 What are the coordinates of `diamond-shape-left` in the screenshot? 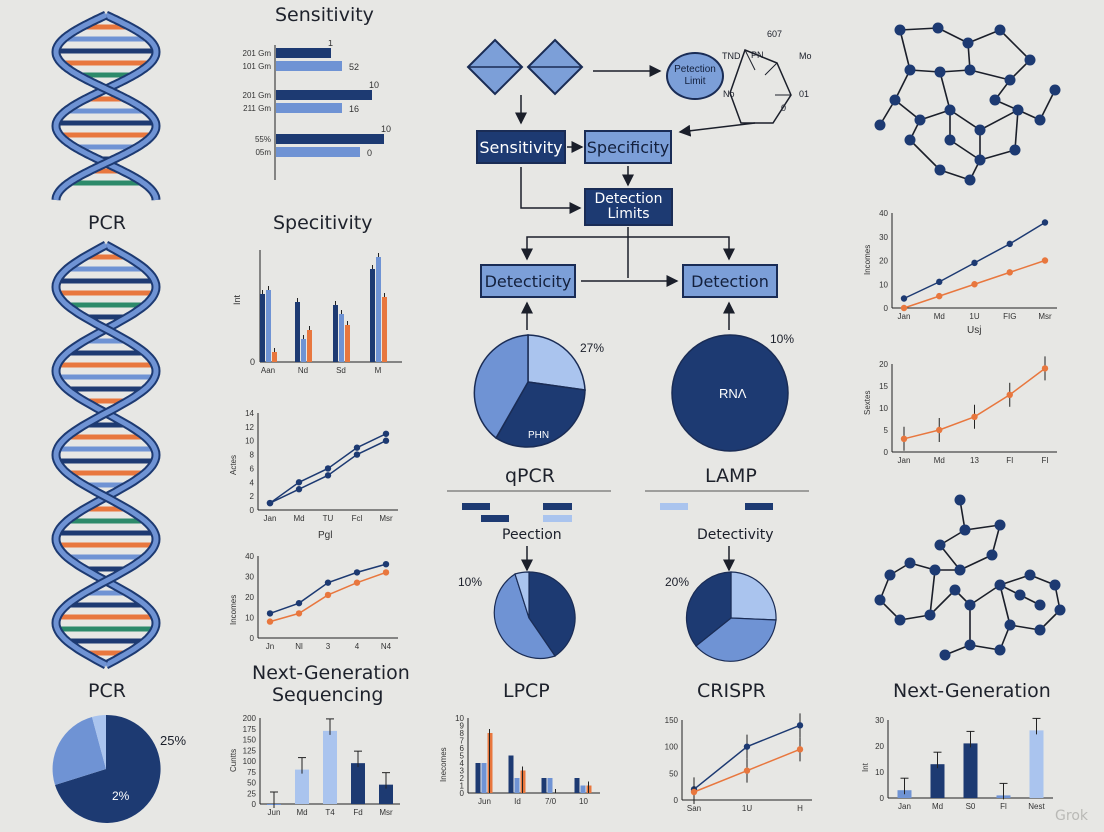 It's located at (495, 67).